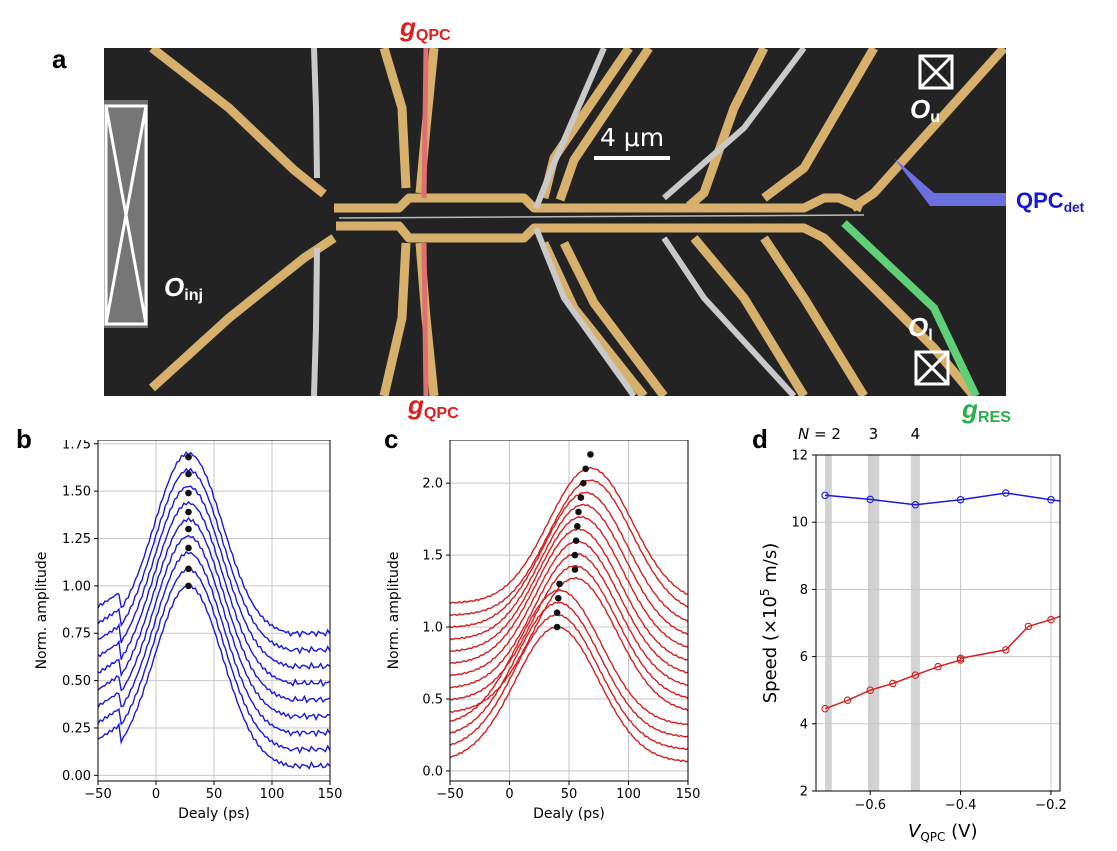 This screenshot has width=1117, height=851. Describe the element at coordinates (932, 837) in the screenshot. I see `x-axis-sub: QPC` at that location.